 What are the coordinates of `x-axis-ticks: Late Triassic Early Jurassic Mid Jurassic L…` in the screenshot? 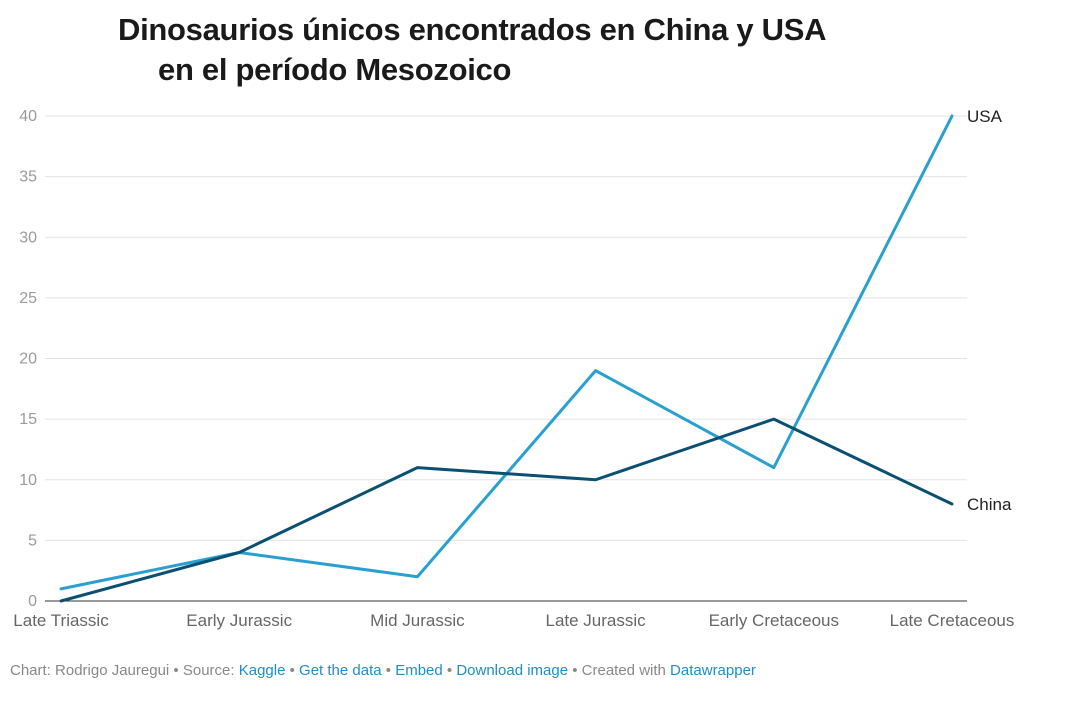 It's located at (513, 620).